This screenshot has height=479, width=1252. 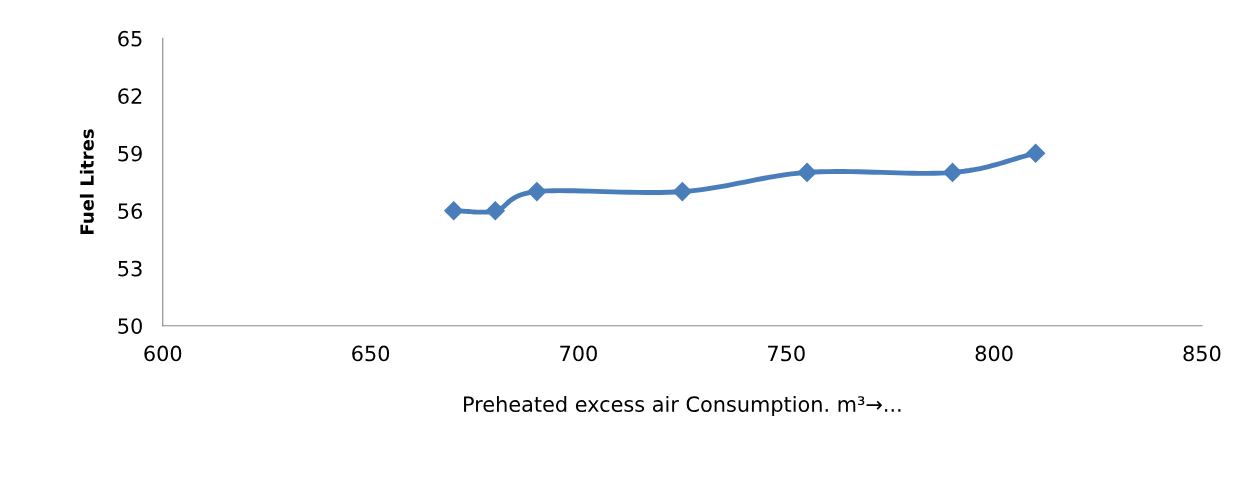 What do you see at coordinates (578, 353) in the screenshot?
I see `x-tick-label: 700` at bounding box center [578, 353].